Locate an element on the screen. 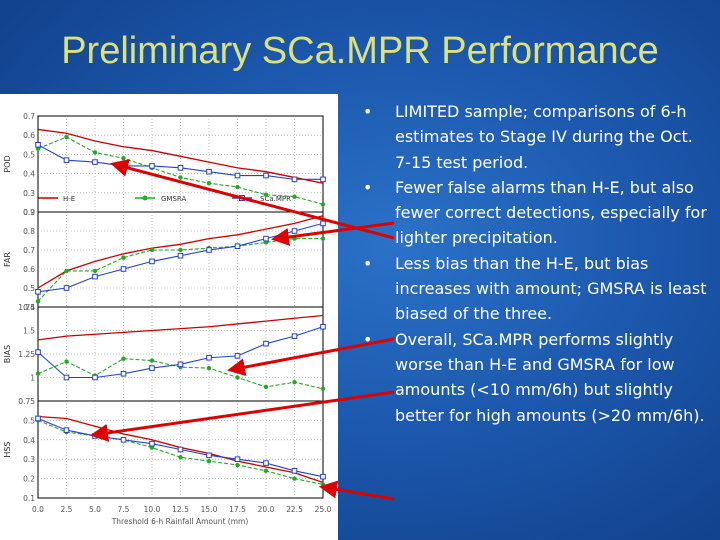 This screenshot has width=720, height=540. legend-entry: GMSRA is located at coordinates (160, 199).